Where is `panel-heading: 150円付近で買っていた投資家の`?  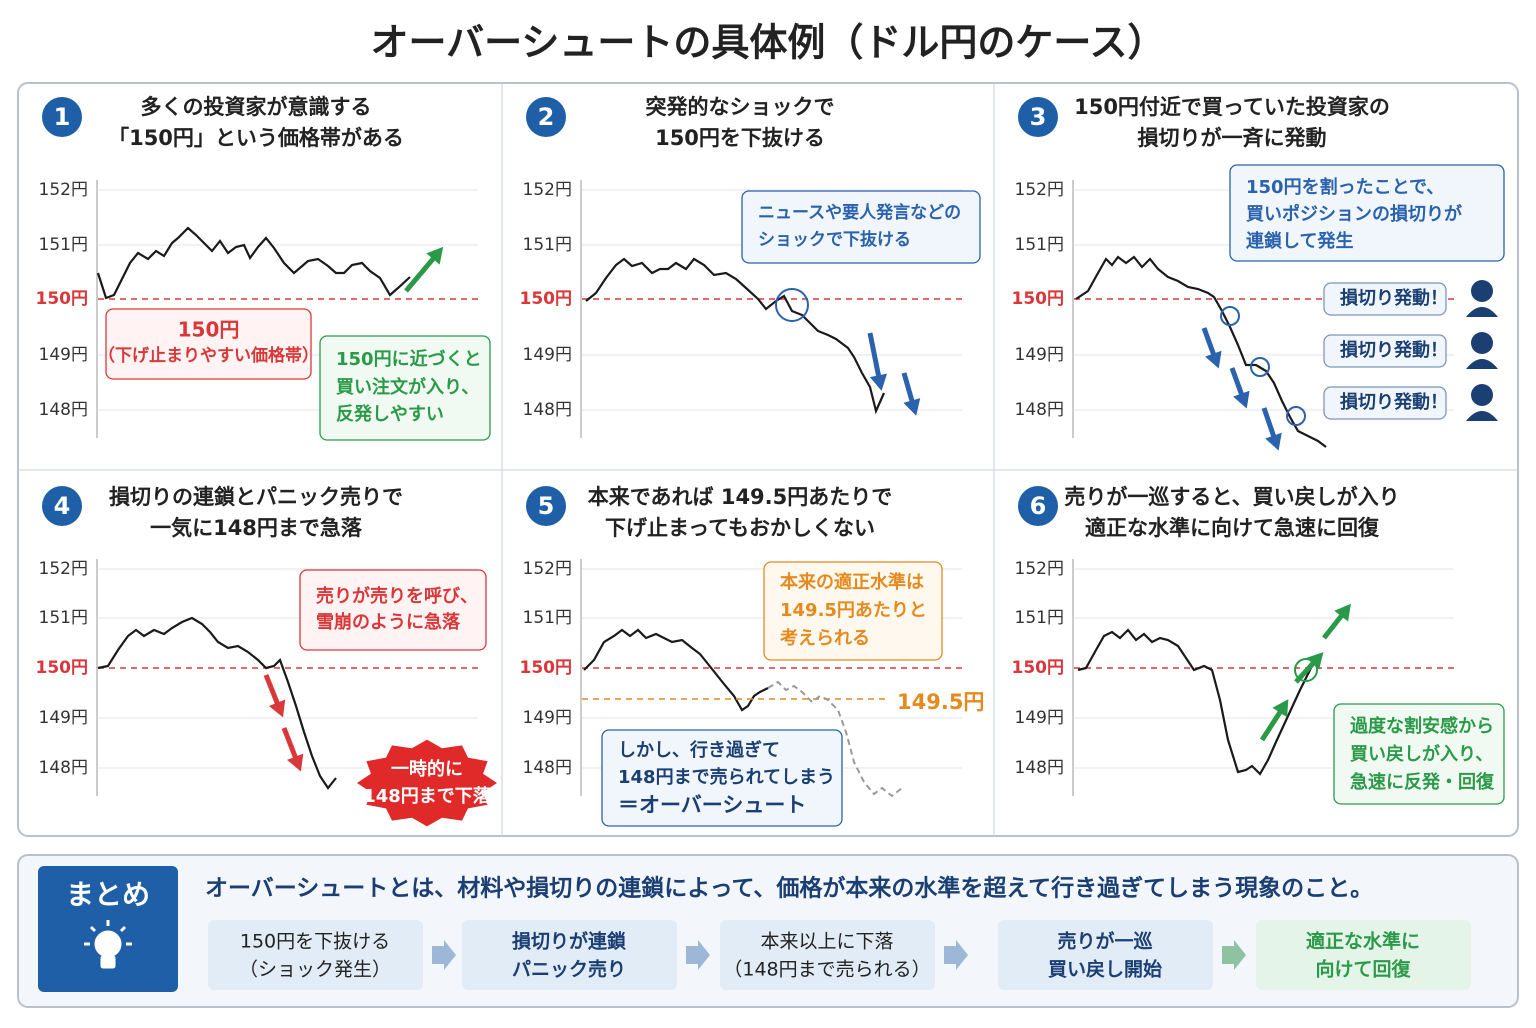 panel-heading: 150円付近で買っていた投資家の is located at coordinates (1232, 107).